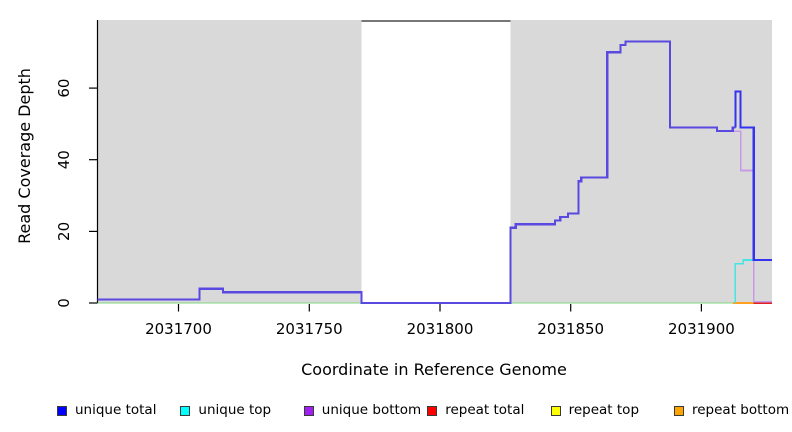  I want to click on y-axis-title: Read Coverage Depth, so click(24, 156).